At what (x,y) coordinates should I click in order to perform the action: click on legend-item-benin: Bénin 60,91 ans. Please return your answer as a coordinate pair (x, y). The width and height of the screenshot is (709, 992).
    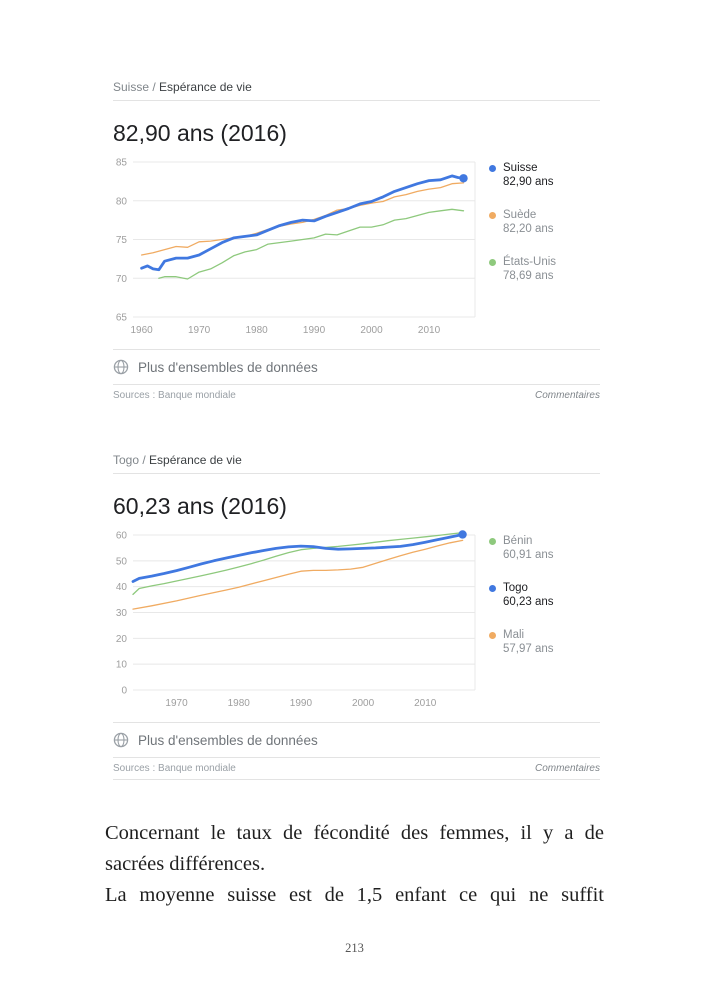
    Looking at the image, I should click on (544, 548).